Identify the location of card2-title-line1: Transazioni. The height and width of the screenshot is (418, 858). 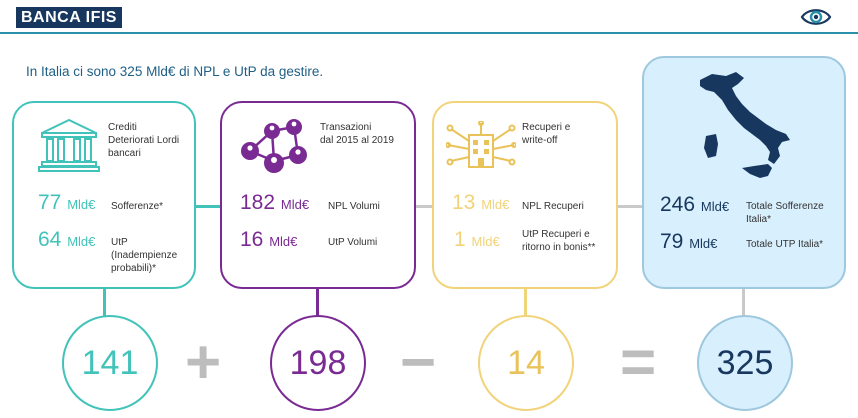
(346, 127).